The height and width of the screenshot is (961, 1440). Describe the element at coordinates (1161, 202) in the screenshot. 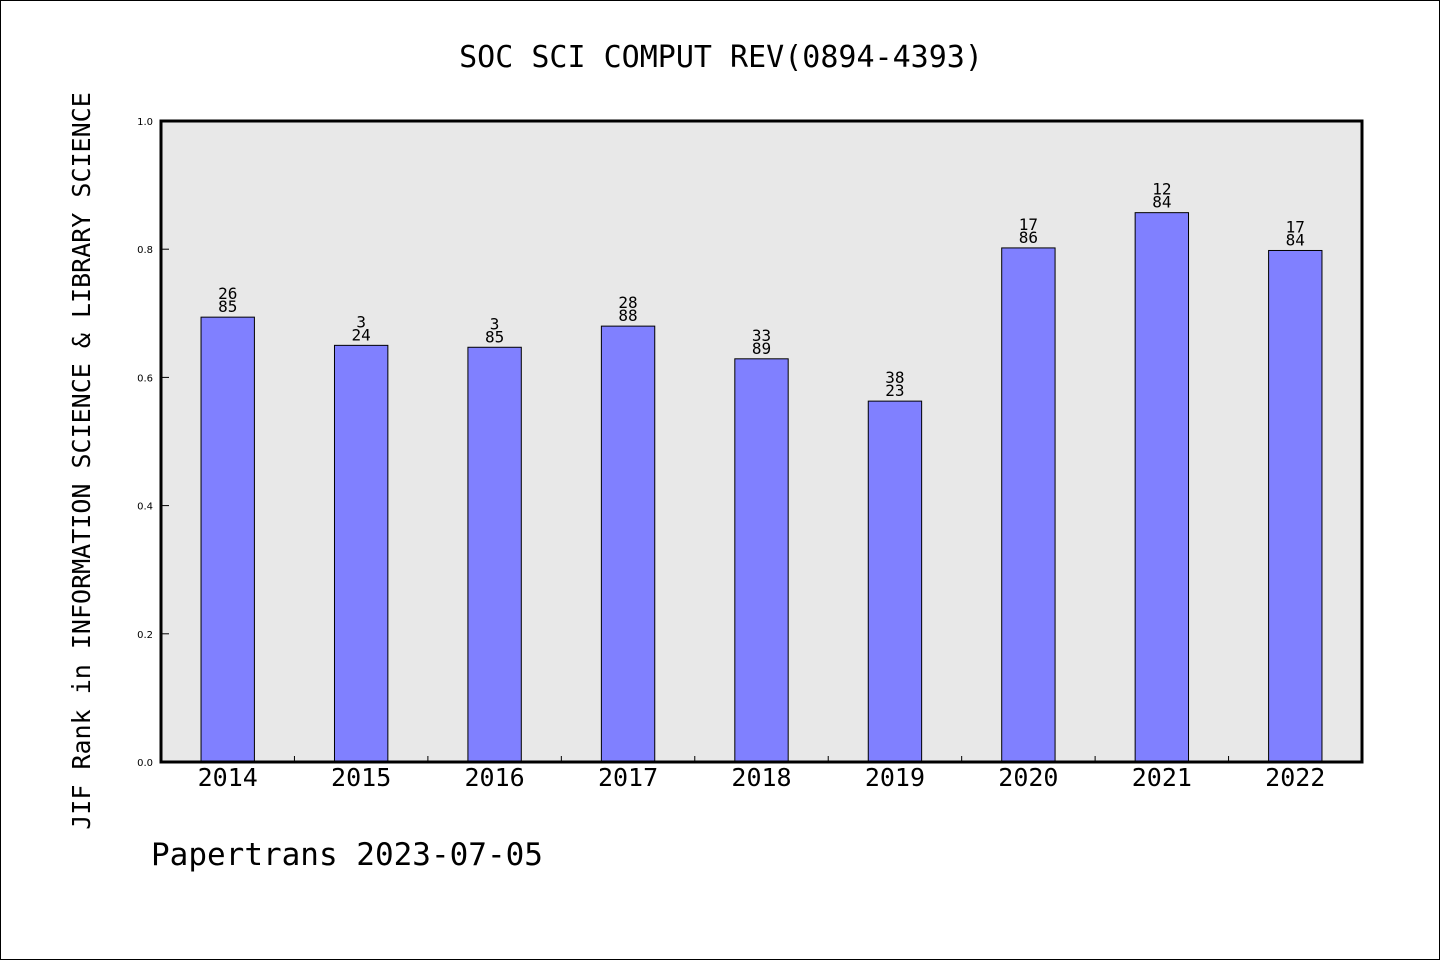

I see `bar-label-total-2021: 84` at that location.